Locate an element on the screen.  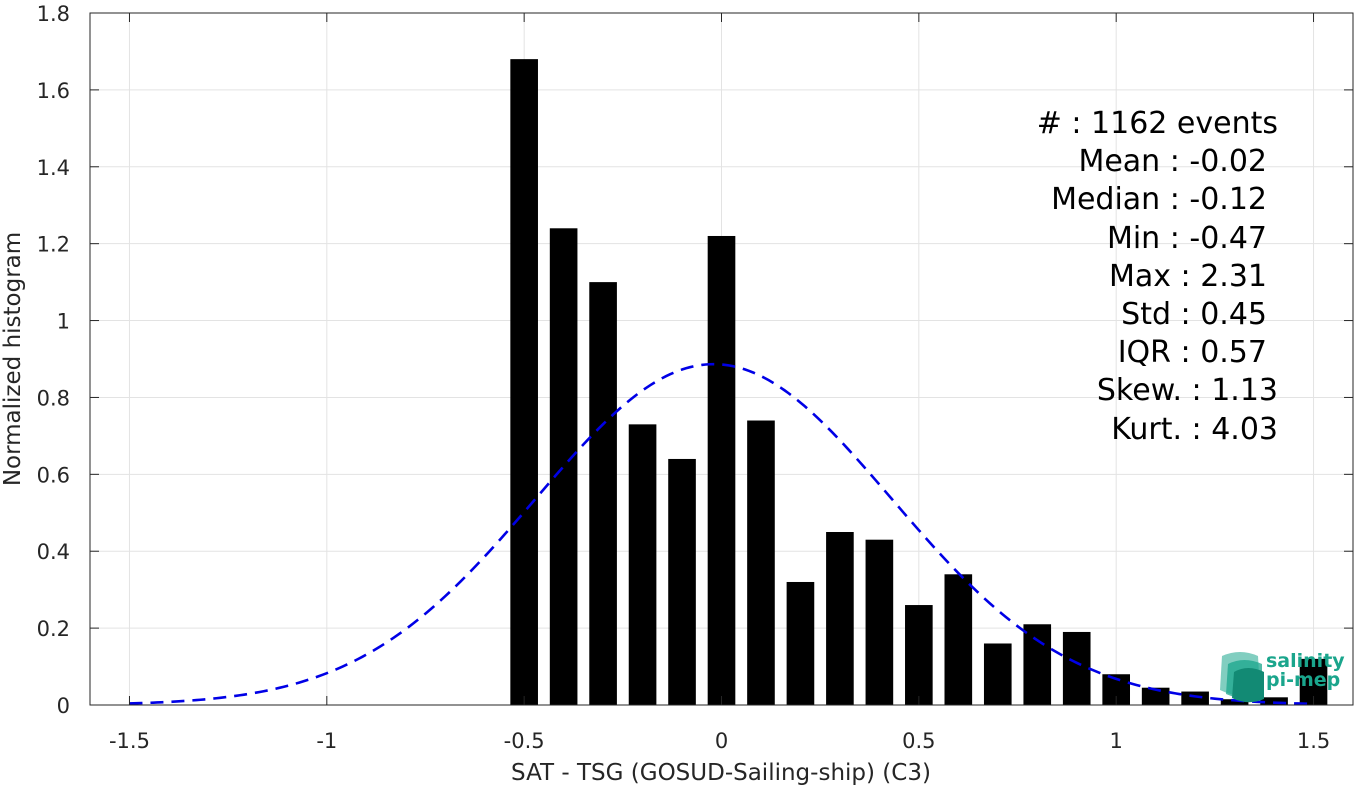
stat-max: Max : 2.31 is located at coordinates (1188, 276).